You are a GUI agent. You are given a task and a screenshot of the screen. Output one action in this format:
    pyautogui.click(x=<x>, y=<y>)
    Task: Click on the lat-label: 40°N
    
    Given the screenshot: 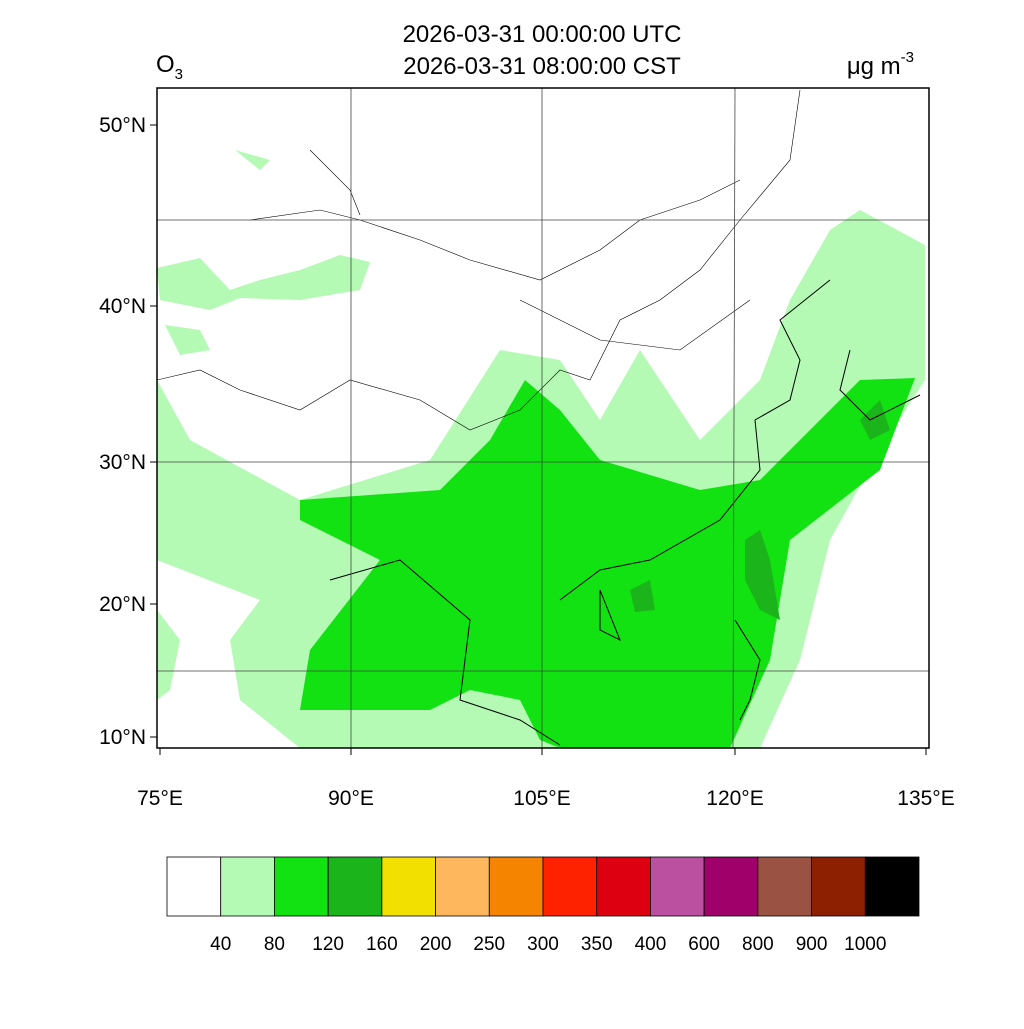 What is the action you would take?
    pyautogui.click(x=122, y=306)
    